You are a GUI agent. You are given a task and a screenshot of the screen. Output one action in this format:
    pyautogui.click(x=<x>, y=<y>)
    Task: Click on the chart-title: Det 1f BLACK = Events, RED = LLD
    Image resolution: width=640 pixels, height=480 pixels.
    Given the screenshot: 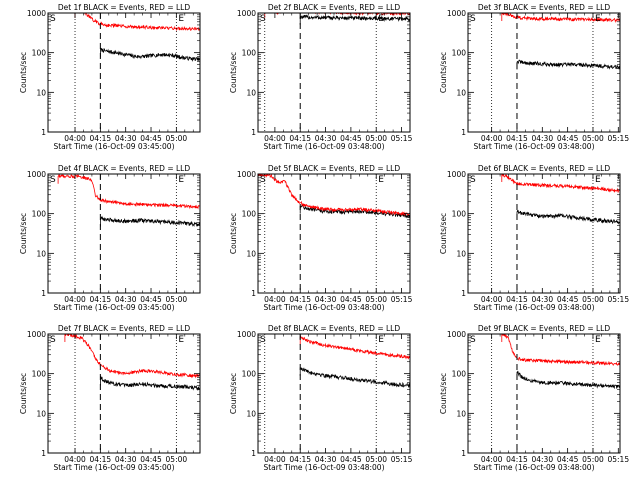 What is the action you would take?
    pyautogui.click(x=124, y=7)
    